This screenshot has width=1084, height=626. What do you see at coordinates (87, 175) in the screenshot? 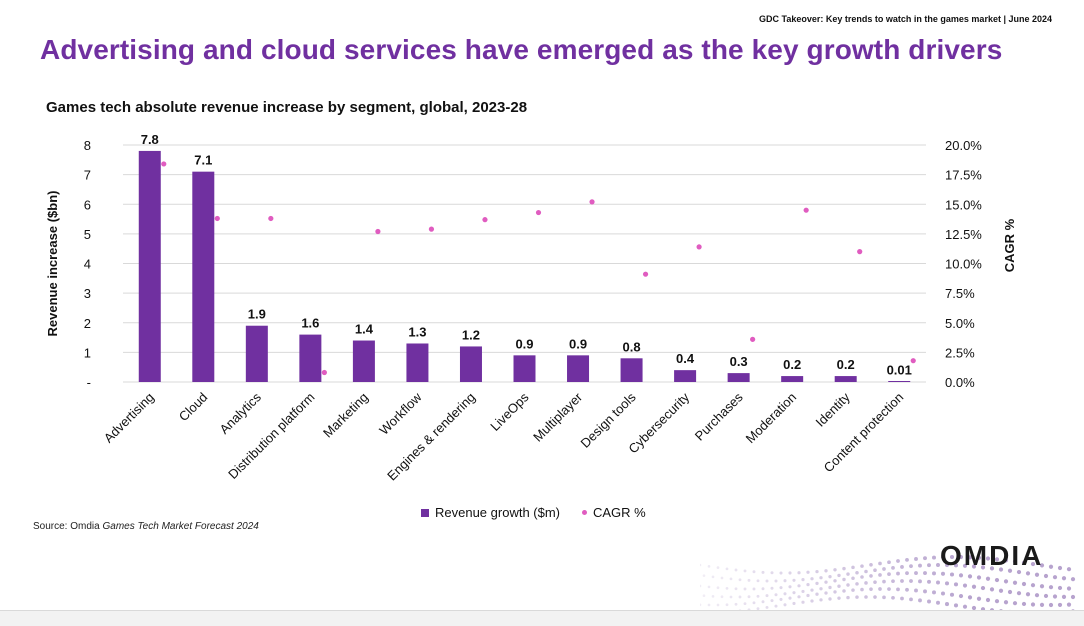
I see `y-tick-label: 7` at bounding box center [87, 175].